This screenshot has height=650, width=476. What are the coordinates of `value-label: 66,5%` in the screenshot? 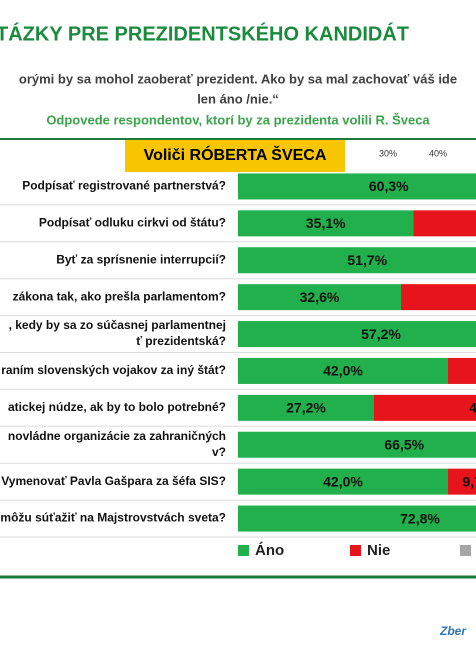 It's located at (404, 444).